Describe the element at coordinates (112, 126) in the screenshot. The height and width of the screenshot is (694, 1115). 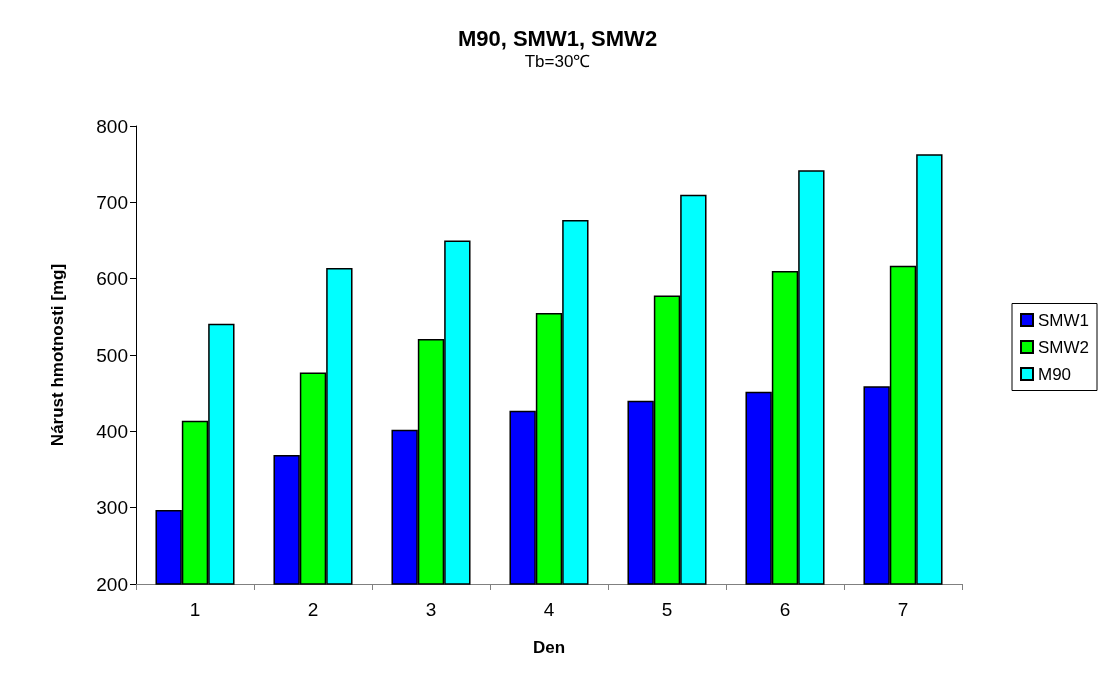
I see `y-tick-label: 800` at that location.